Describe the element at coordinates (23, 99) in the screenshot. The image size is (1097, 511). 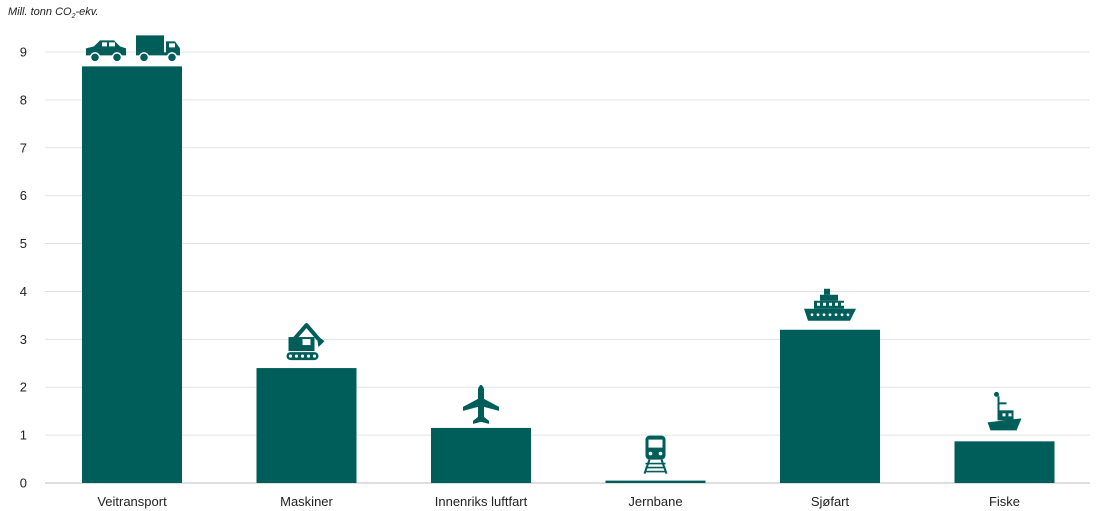
I see `y-tick-label: 8` at that location.